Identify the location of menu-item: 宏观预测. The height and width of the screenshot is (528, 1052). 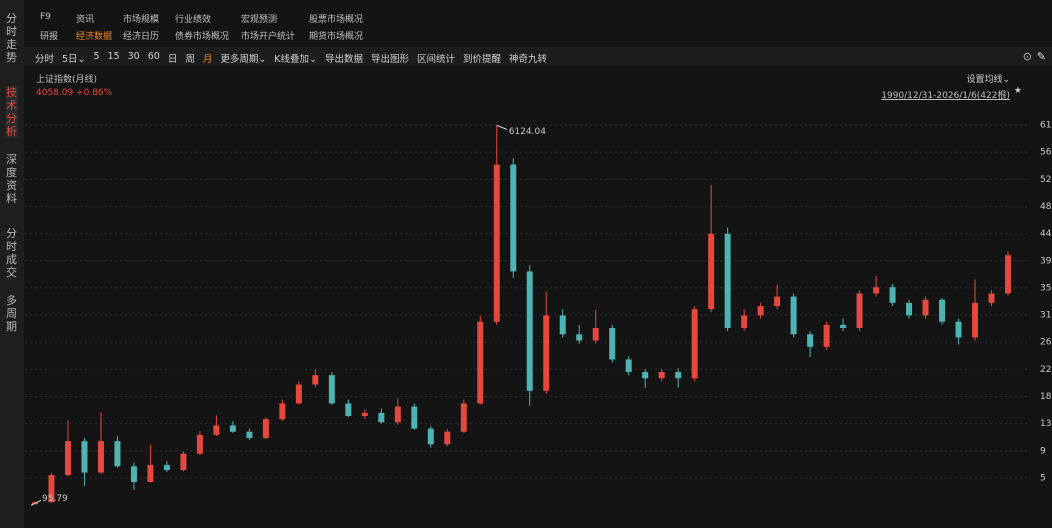
(259, 20).